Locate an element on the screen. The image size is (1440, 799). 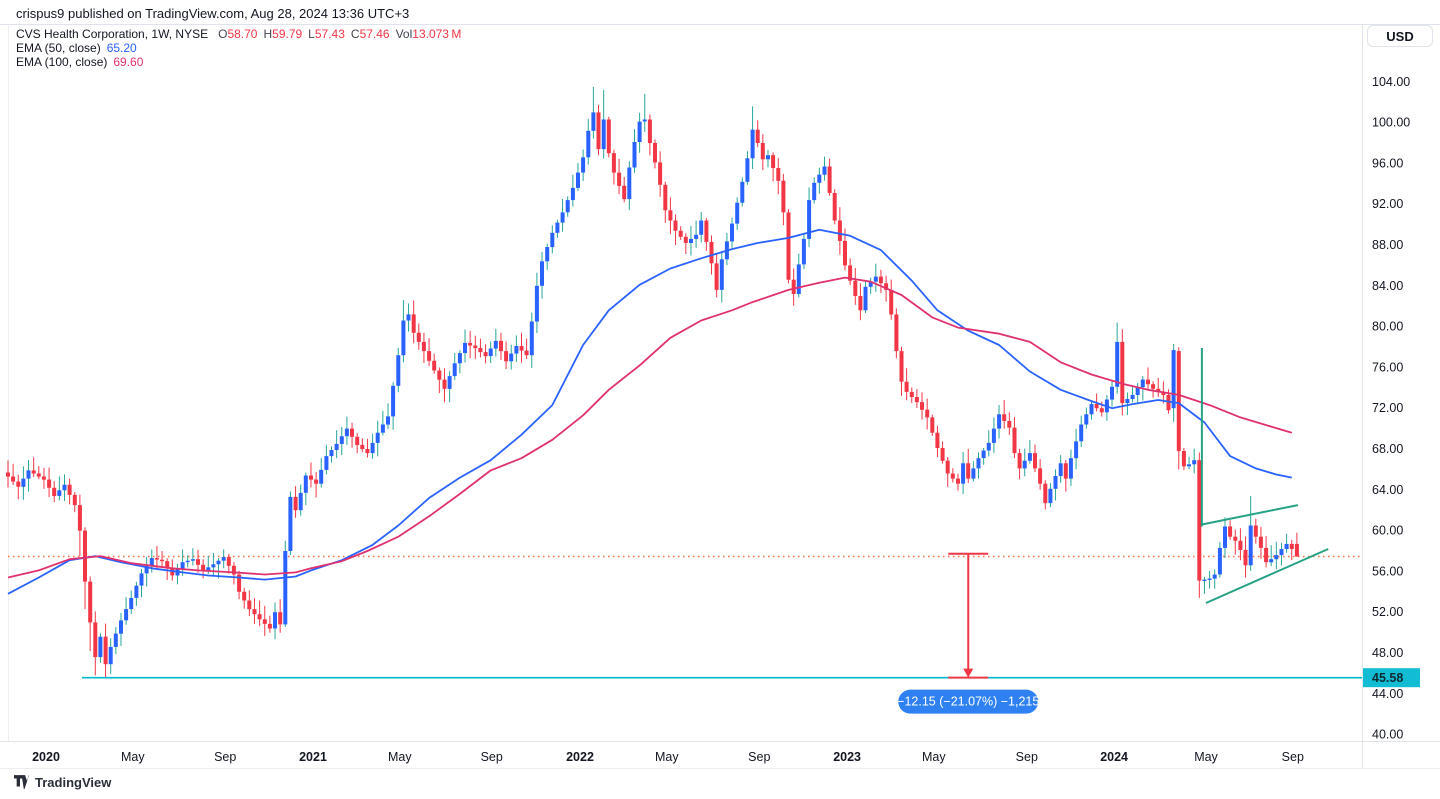
currency-button: USD is located at coordinates (1400, 36).